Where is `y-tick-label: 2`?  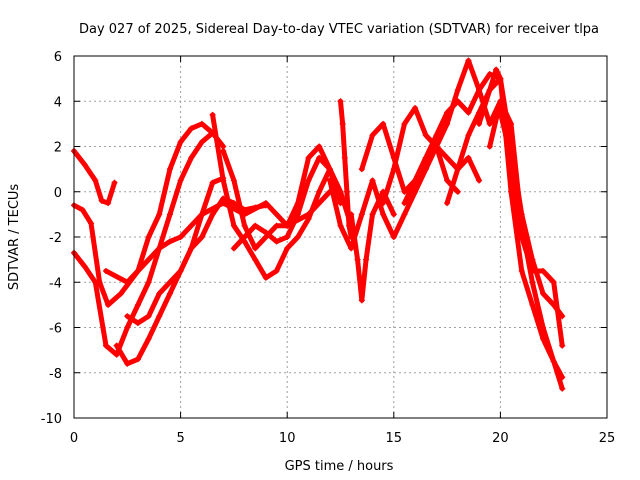
y-tick-label: 2 is located at coordinates (58, 148).